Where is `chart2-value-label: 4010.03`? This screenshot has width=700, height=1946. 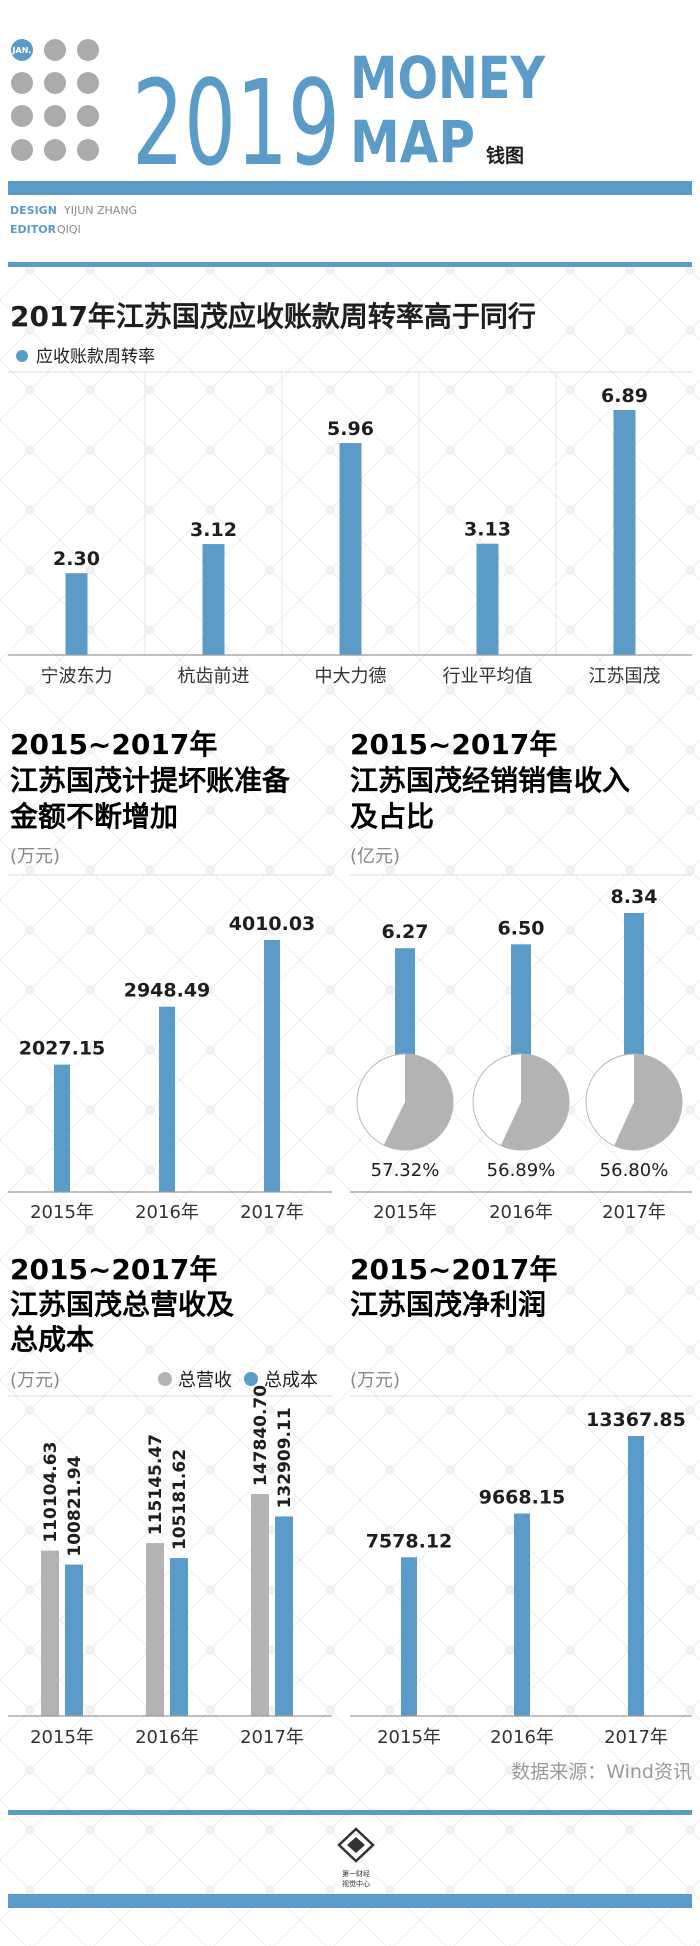 chart2-value-label: 4010.03 is located at coordinates (272, 924).